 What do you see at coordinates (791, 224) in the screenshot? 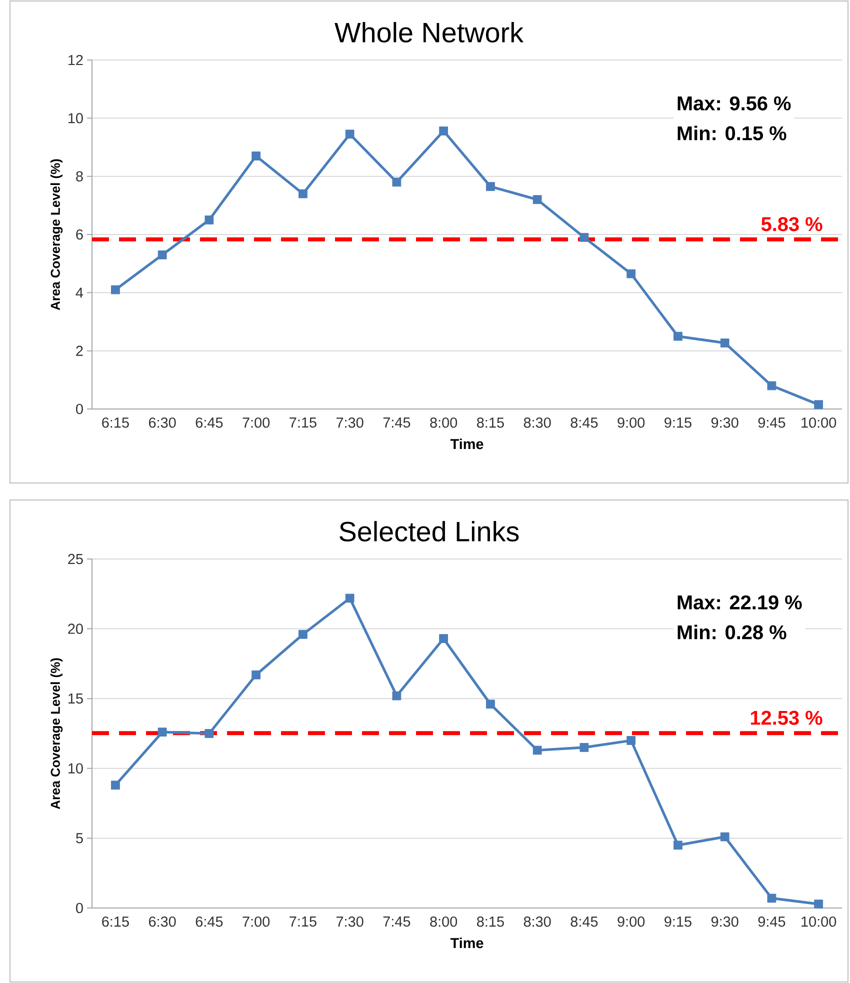
I see `ref-line-label: 5.83 %` at bounding box center [791, 224].